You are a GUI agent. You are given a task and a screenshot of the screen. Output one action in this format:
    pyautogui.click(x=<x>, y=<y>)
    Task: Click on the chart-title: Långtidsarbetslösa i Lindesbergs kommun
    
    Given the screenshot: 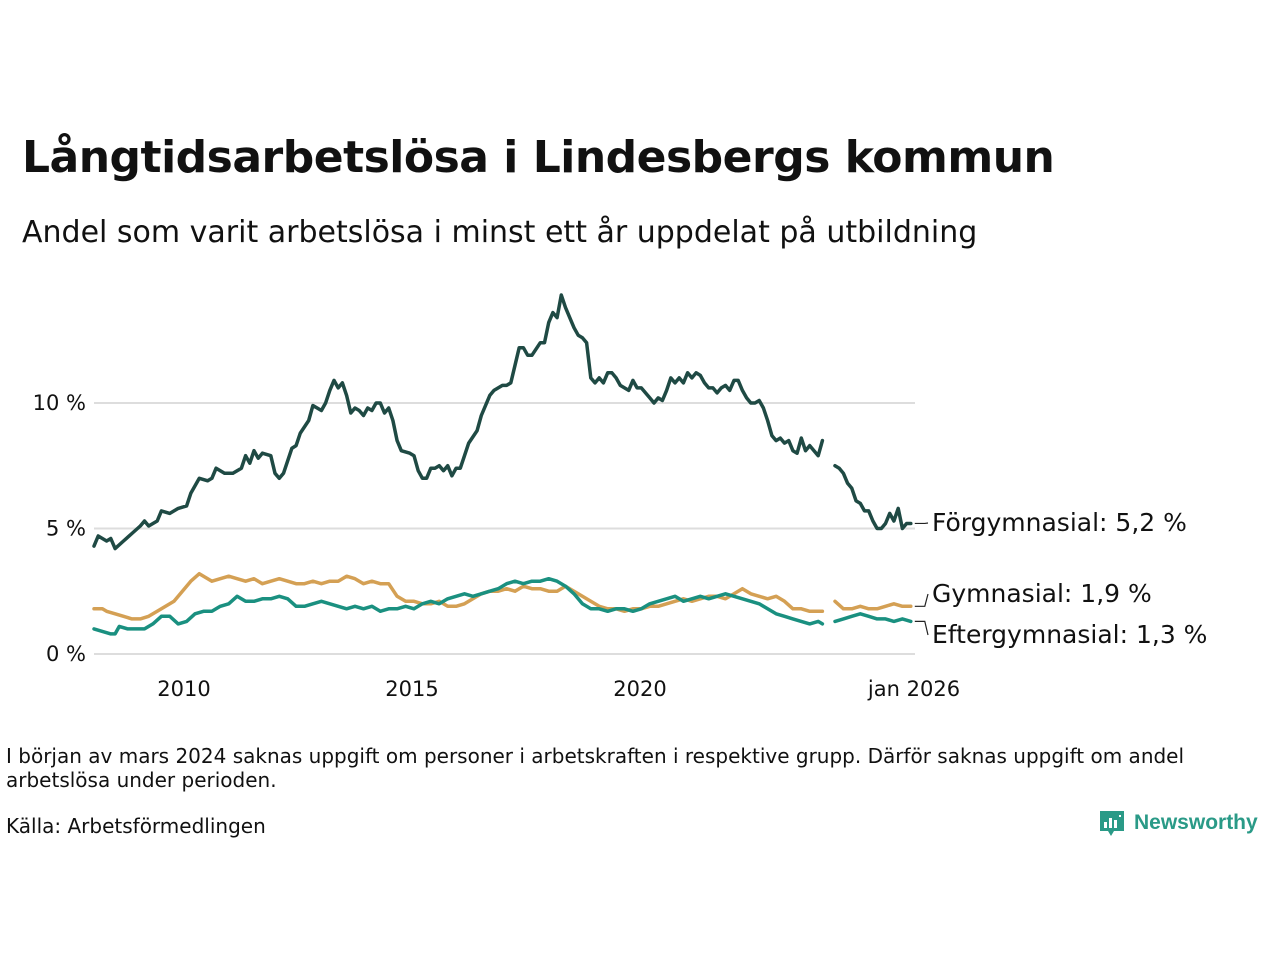 What is the action you would take?
    pyautogui.click(x=538, y=157)
    